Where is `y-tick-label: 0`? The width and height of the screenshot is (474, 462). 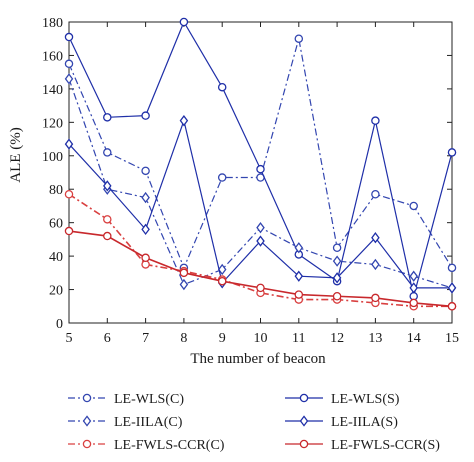 y-tick-label: 0 is located at coordinates (59, 324).